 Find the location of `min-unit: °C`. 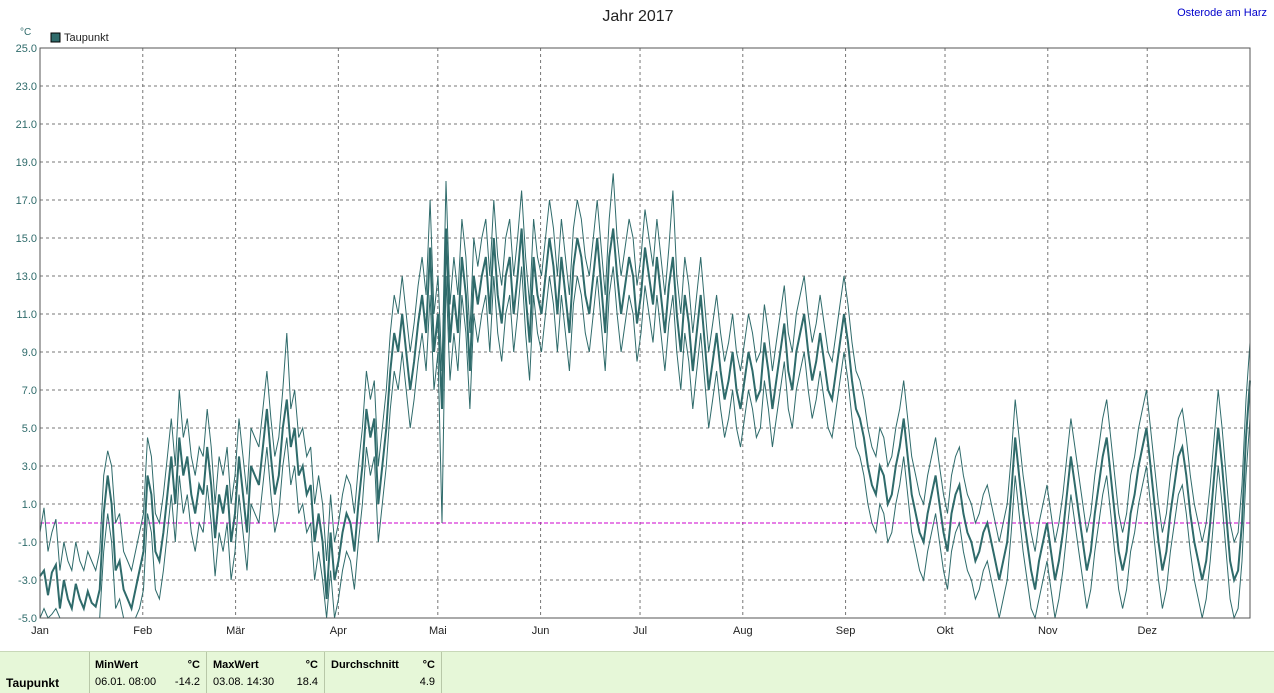

min-unit: °C is located at coordinates (193, 665).